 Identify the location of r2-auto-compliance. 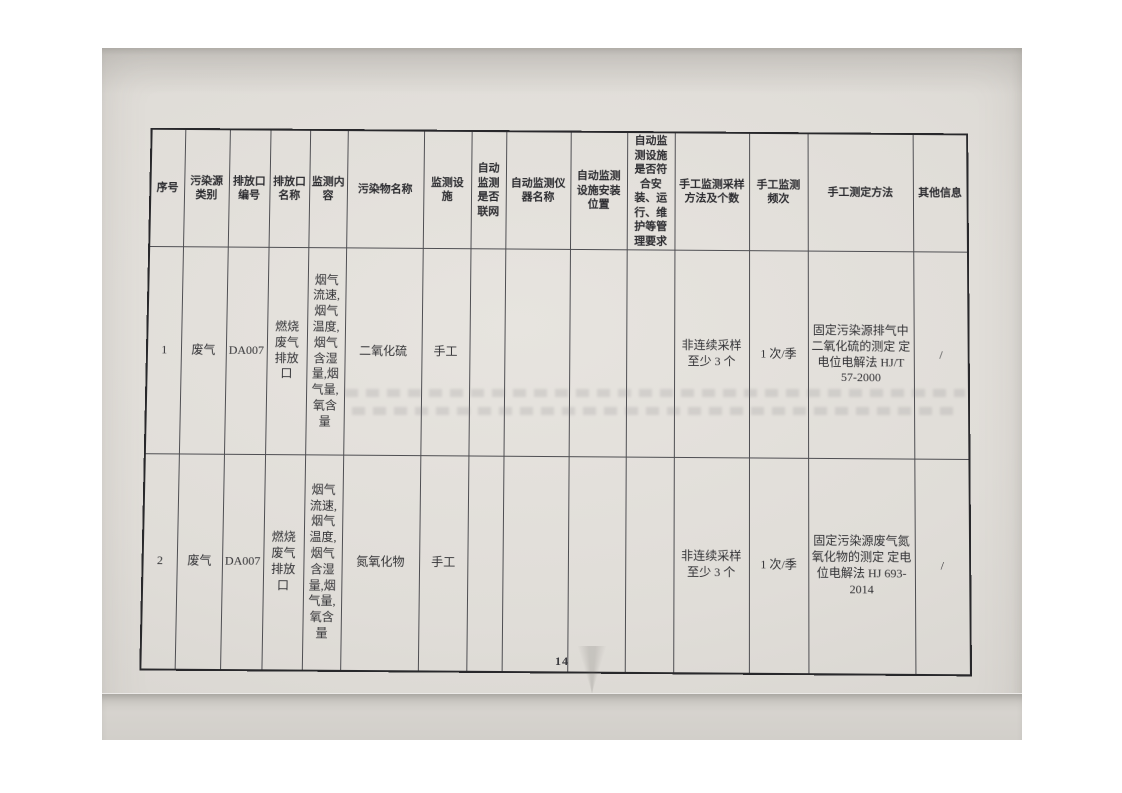
(649, 565).